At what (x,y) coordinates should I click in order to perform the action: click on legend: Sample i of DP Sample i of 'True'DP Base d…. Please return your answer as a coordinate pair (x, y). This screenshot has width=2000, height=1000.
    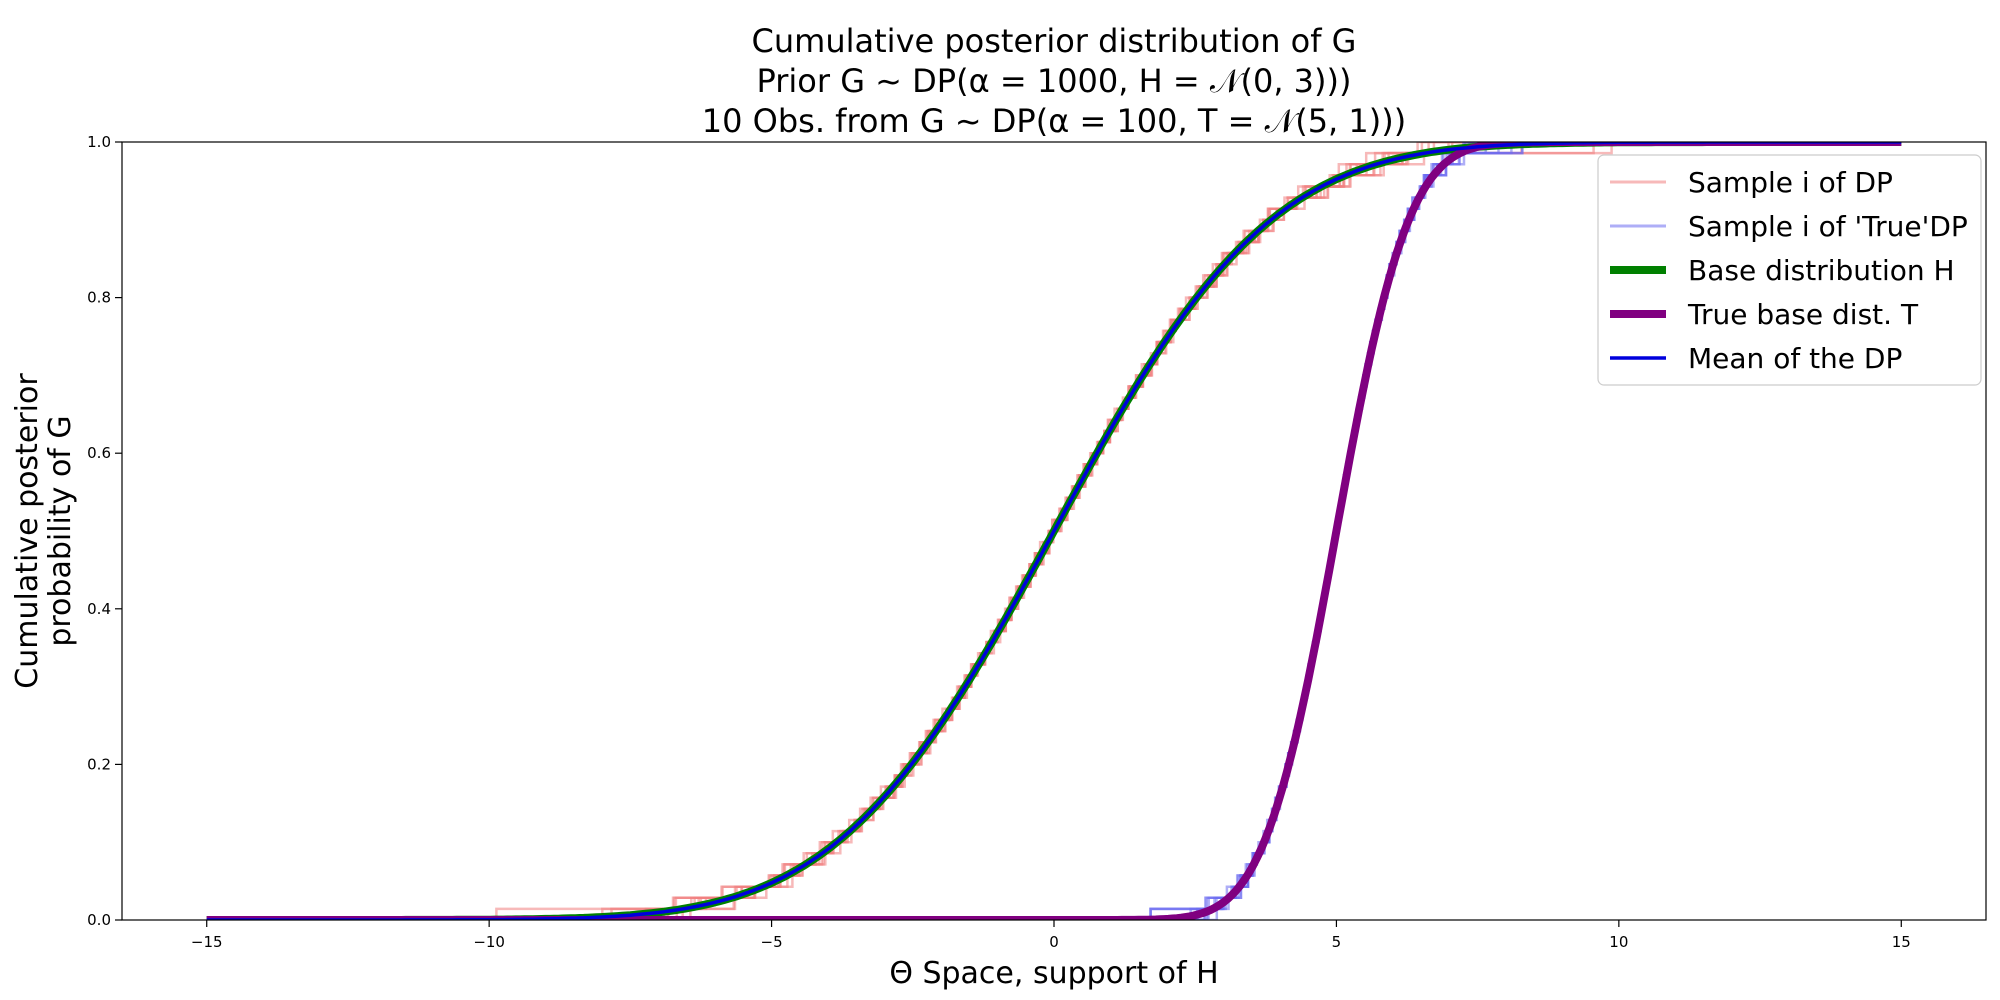
    Looking at the image, I should click on (1789, 270).